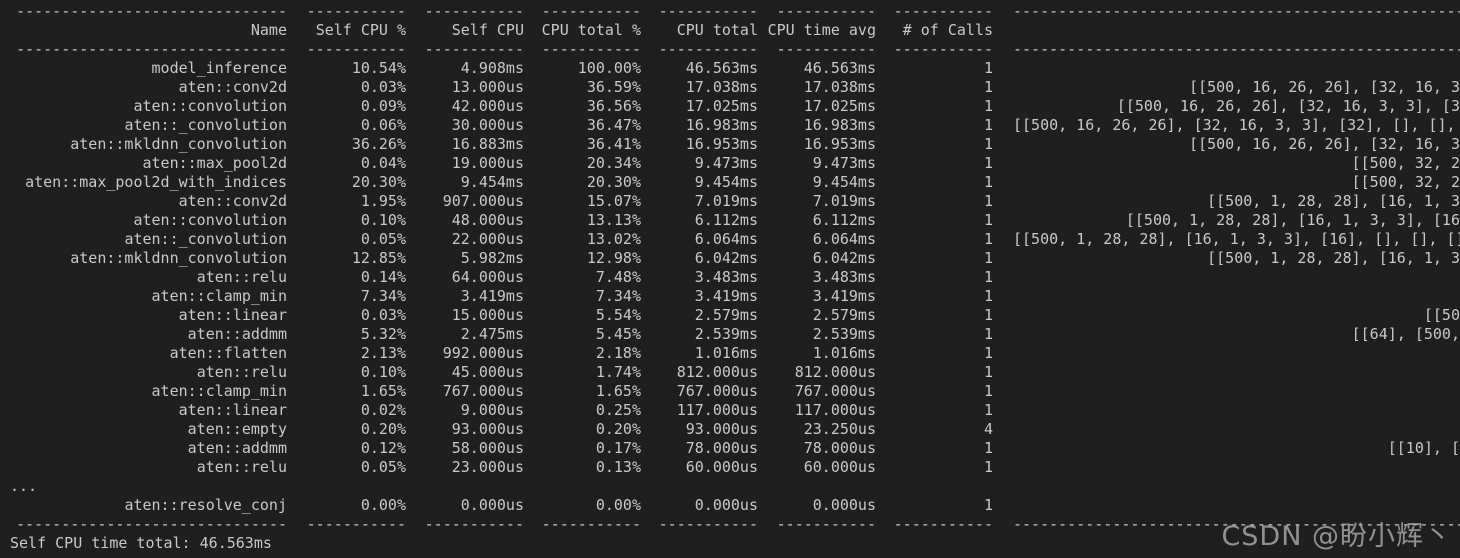  What do you see at coordinates (839, 125) in the screenshot?
I see `cell-cpu-time-avg: 16.983ms` at bounding box center [839, 125].